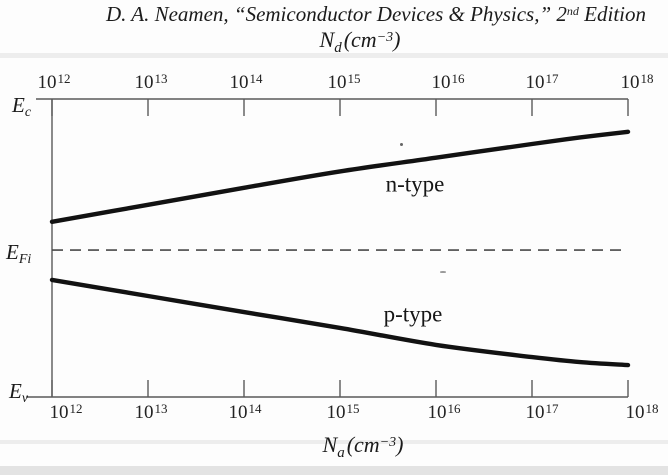 The width and height of the screenshot is (668, 475). I want to click on n-type-curve-label: n-type, so click(415, 184).